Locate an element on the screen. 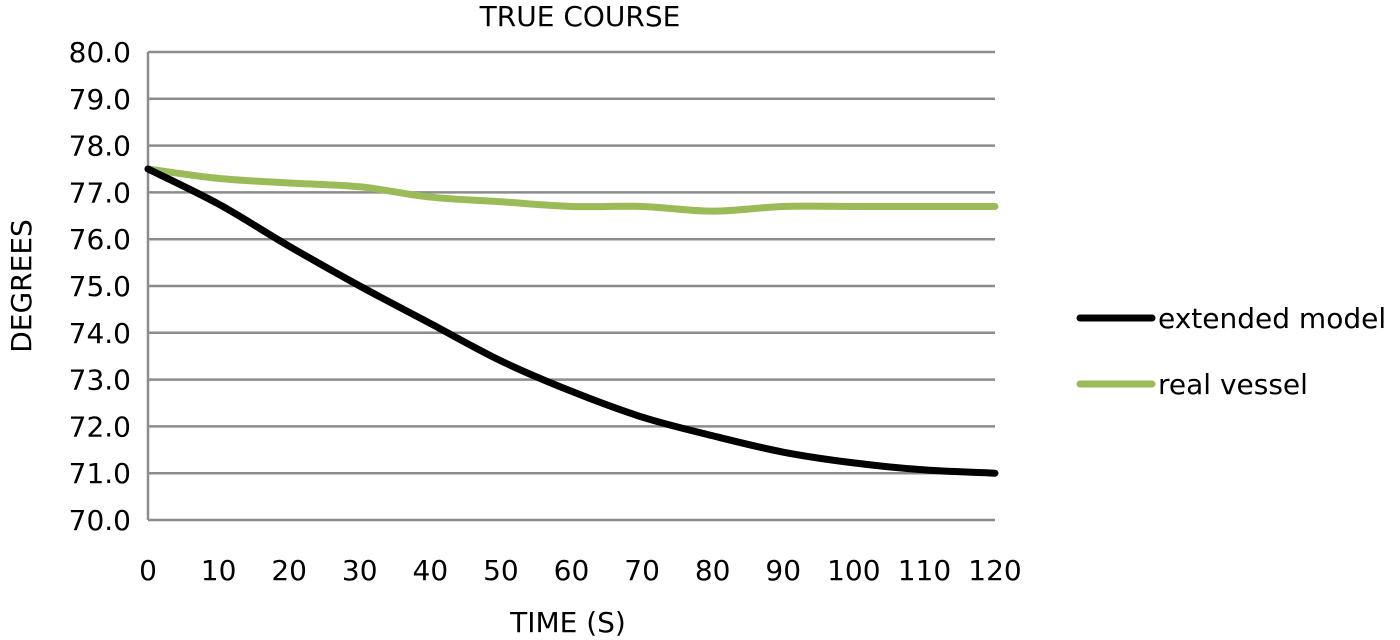 This screenshot has height=640, width=1400. x-tick-label: 10 is located at coordinates (219, 570).